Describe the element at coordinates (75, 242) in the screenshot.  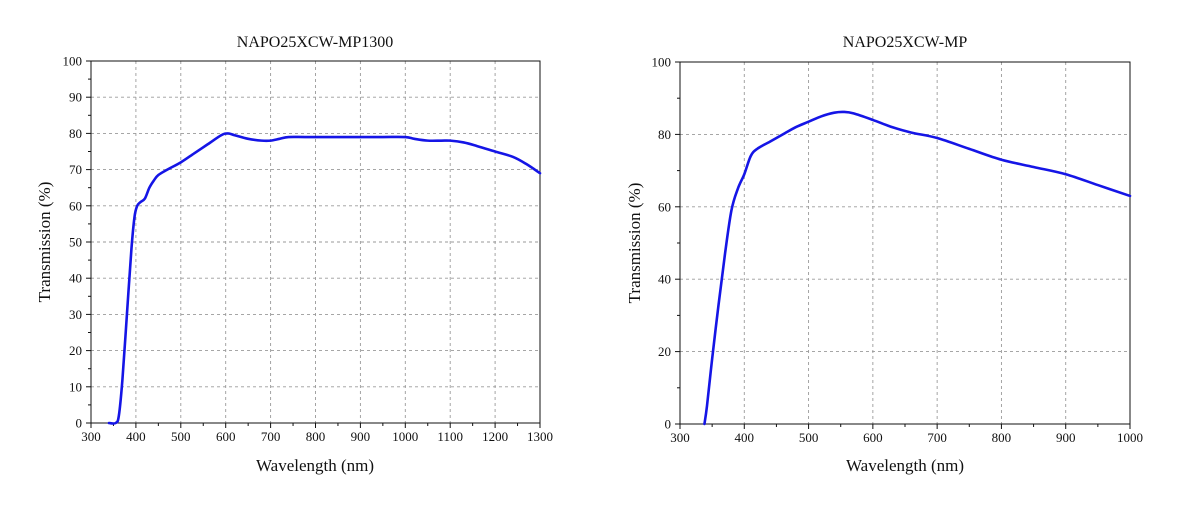
I see `y-tick-label: 50` at that location.